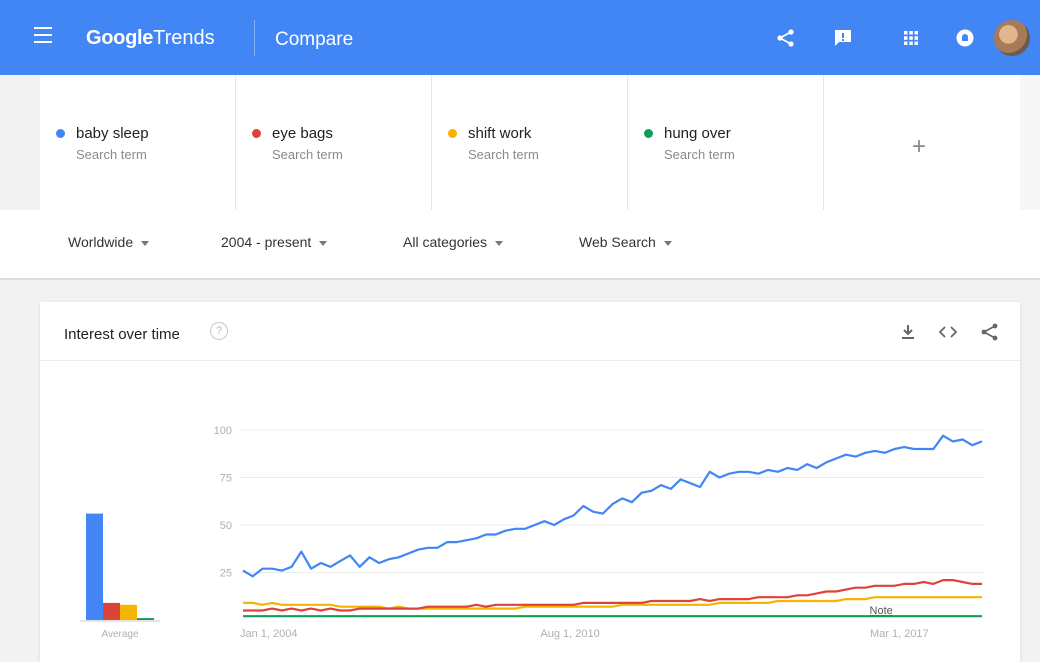  What do you see at coordinates (948, 332) in the screenshot?
I see `embed-icon` at bounding box center [948, 332].